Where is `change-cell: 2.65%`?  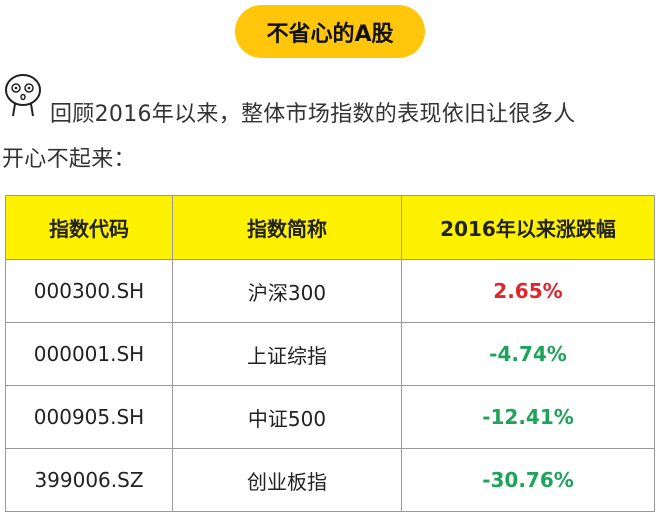
change-cell: 2.65% is located at coordinates (528, 291).